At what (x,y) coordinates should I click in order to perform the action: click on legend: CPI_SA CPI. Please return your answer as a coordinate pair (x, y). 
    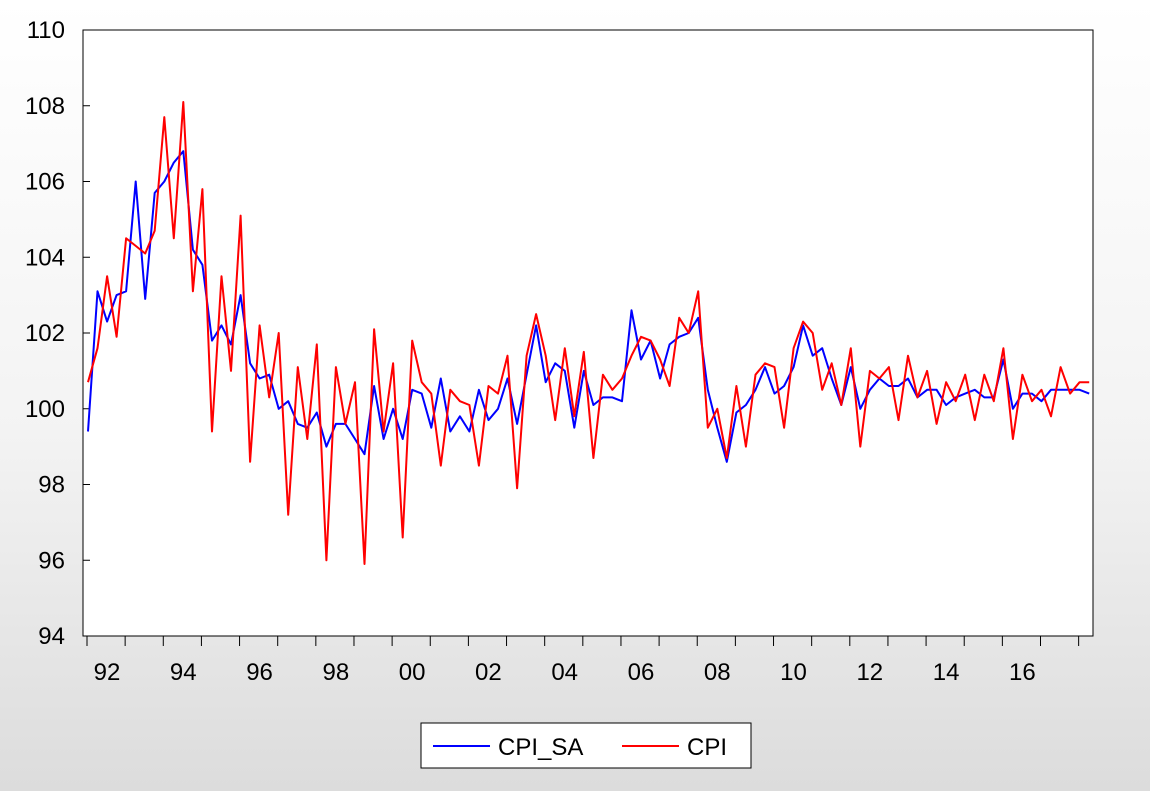
    Looking at the image, I should click on (586, 745).